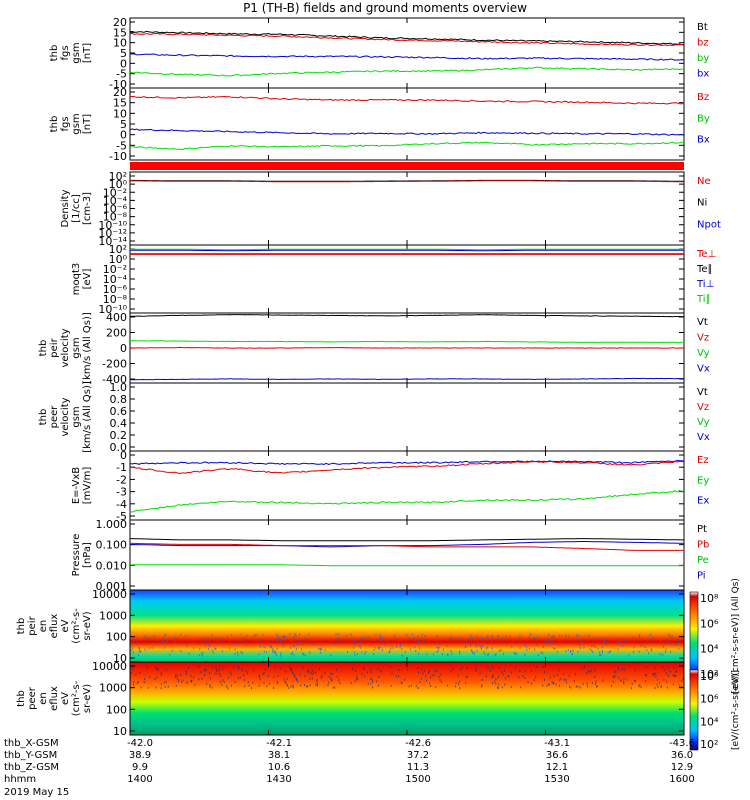 This screenshot has height=800, width=750. I want to click on y-axis-label: en, so click(43, 698).